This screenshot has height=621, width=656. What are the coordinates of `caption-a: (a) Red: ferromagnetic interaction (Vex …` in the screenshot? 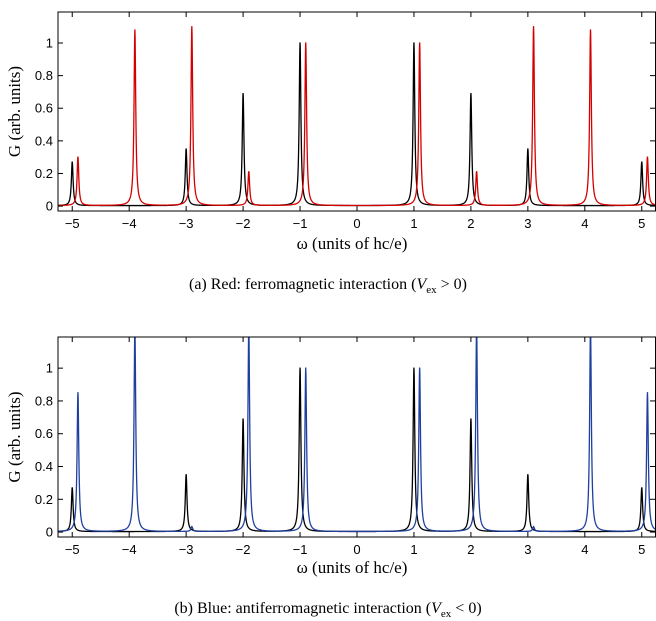 It's located at (328, 286).